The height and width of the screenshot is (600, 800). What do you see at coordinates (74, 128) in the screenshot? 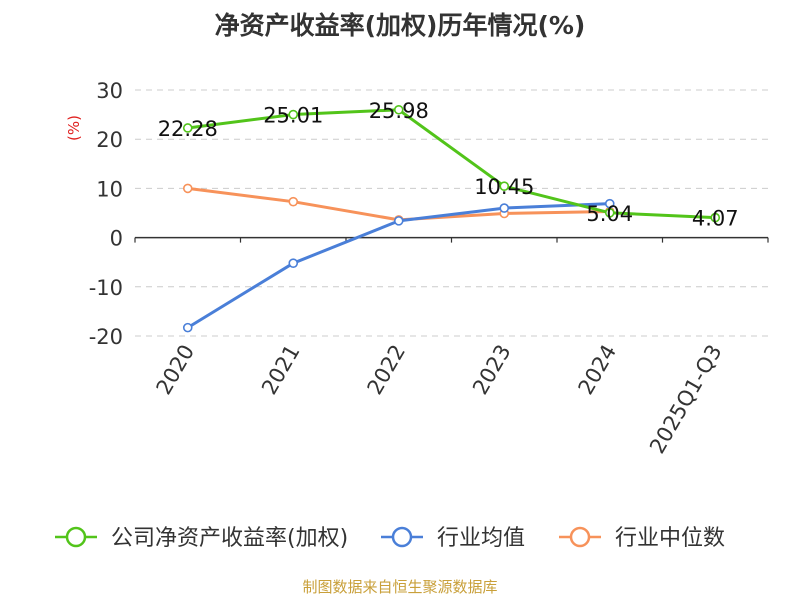
I see `y-axis-label: (%)` at bounding box center [74, 128].